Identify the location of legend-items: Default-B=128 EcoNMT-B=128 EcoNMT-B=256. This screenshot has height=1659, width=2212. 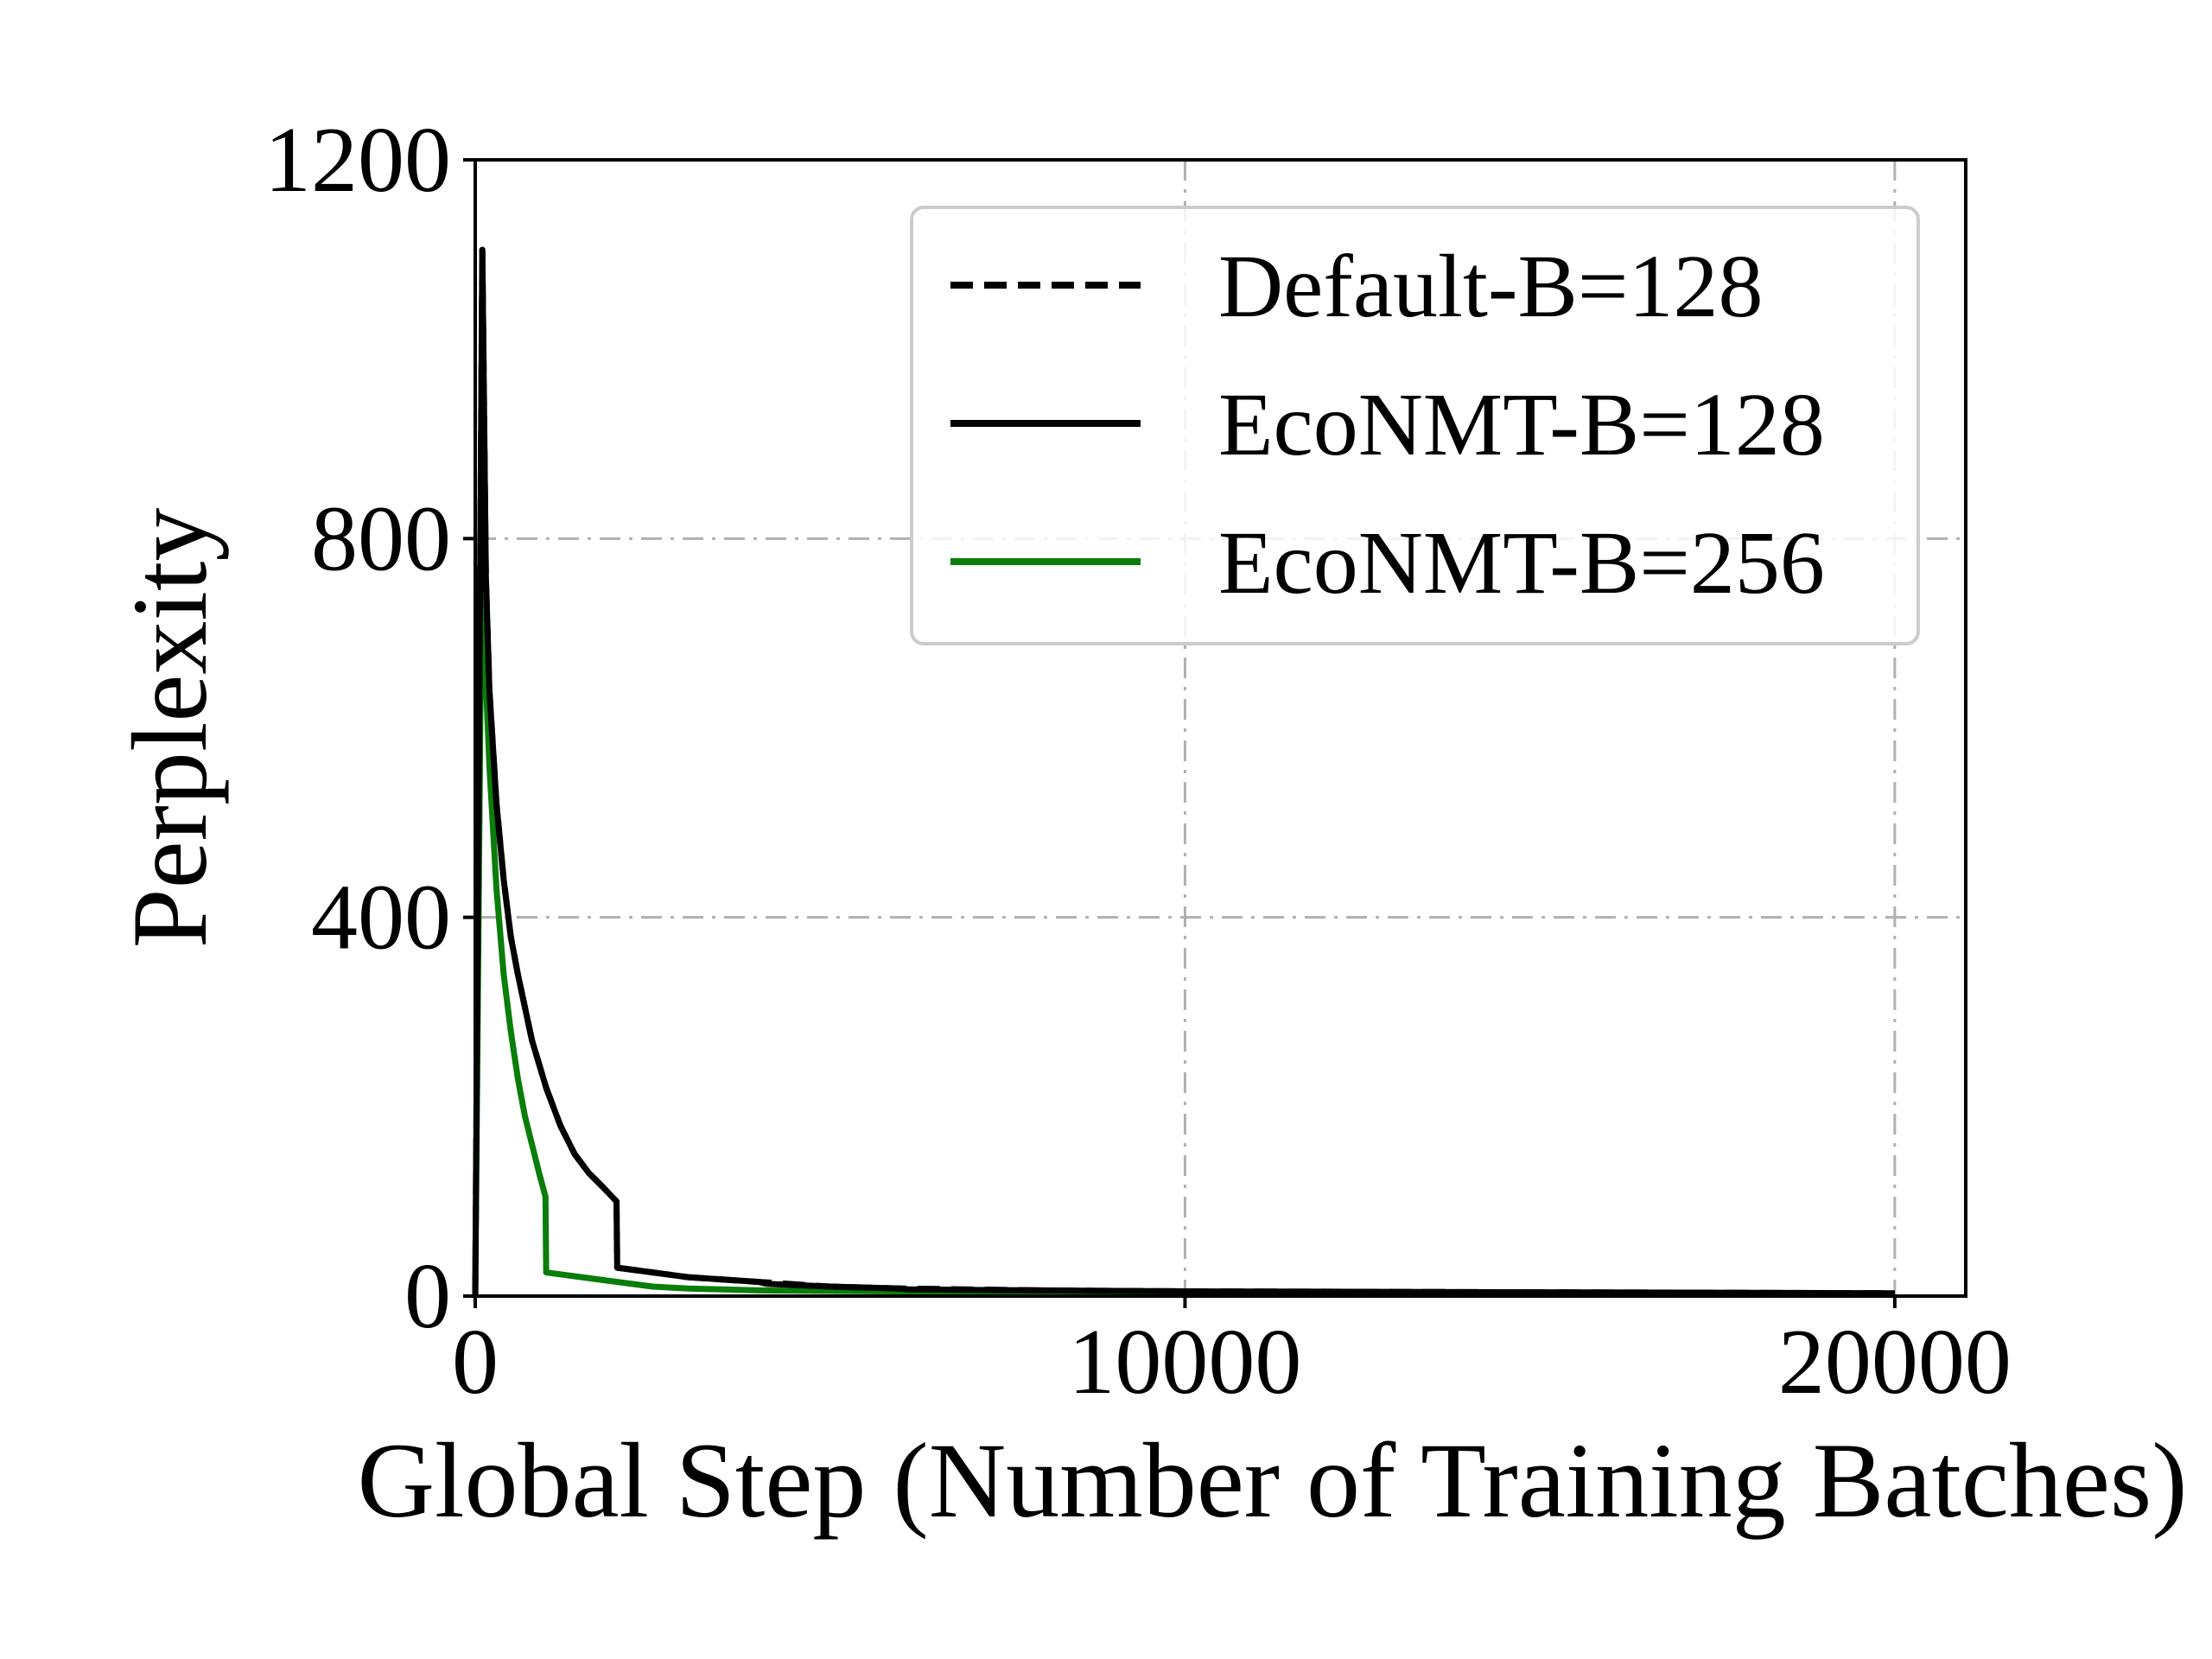
(1387, 425).